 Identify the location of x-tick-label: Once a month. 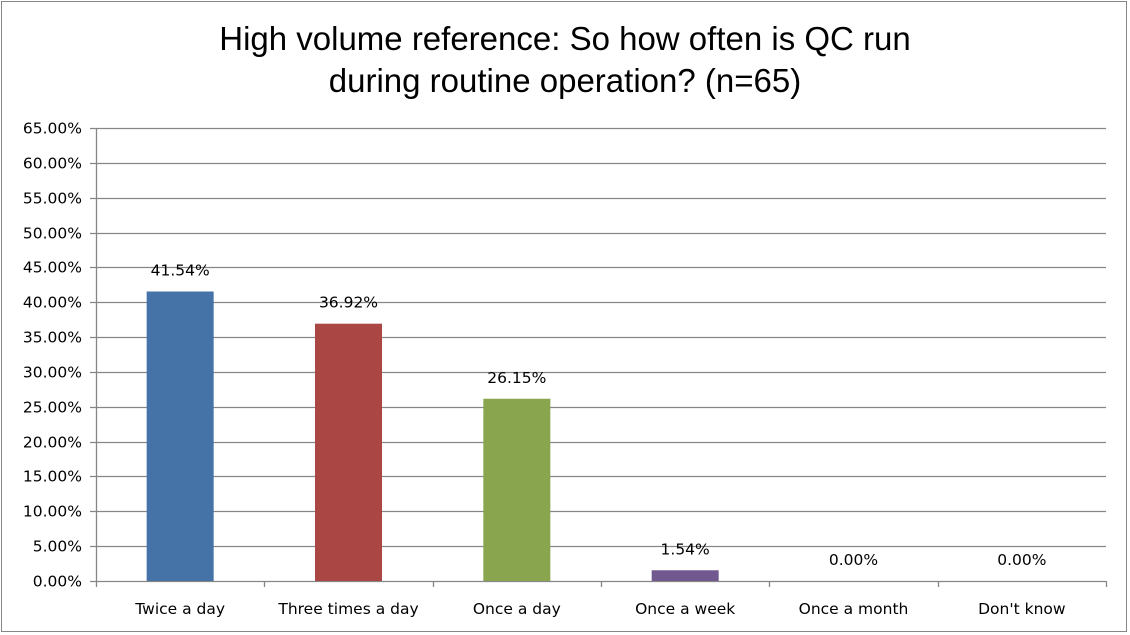
(854, 609).